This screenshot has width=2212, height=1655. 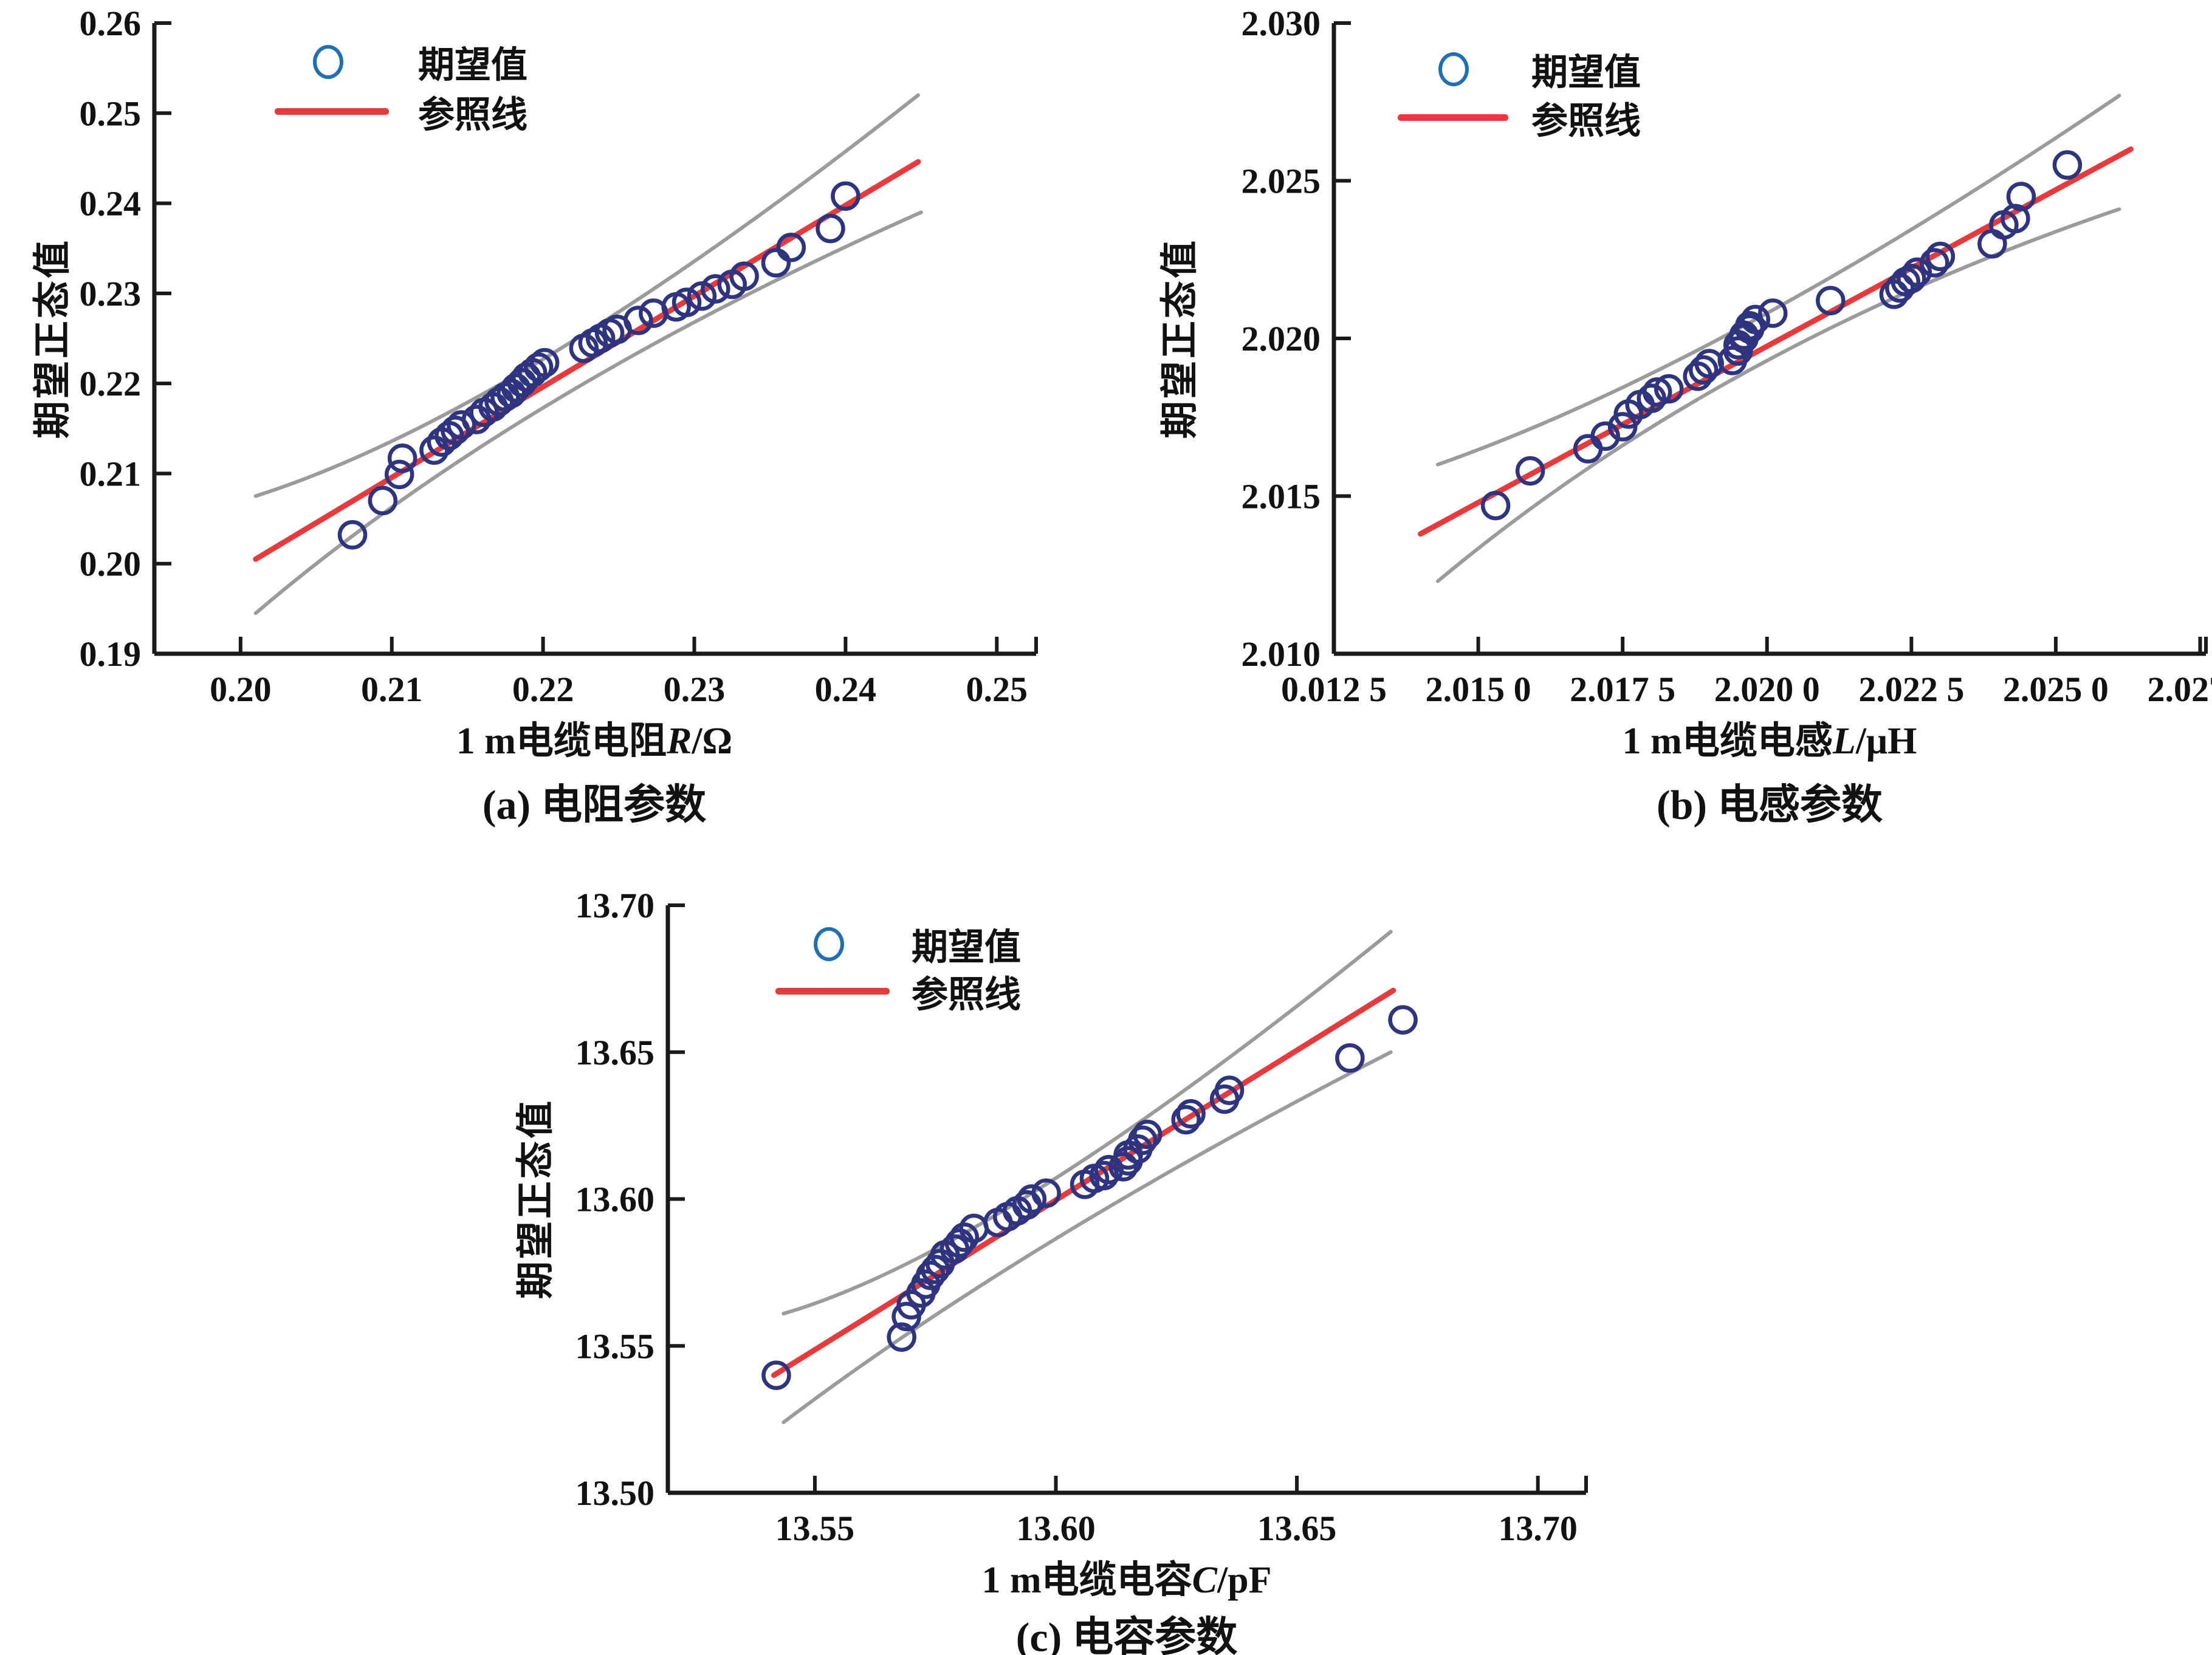 I want to click on y-tick-label: 0.23, so click(x=111, y=294).